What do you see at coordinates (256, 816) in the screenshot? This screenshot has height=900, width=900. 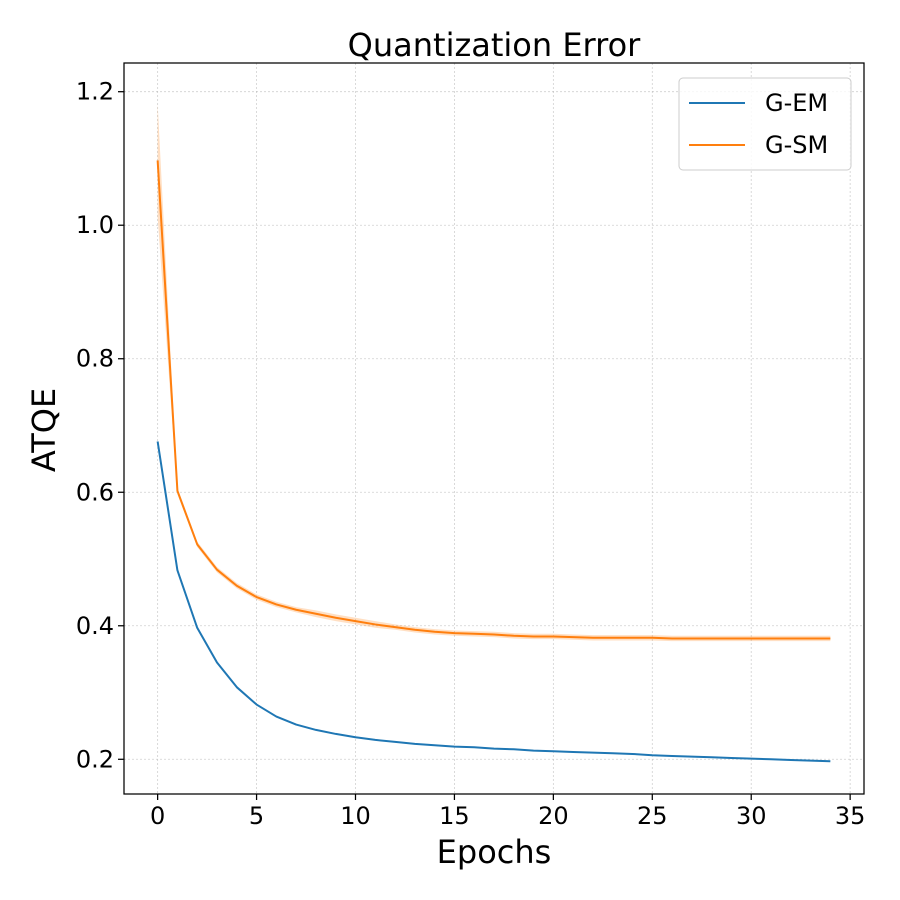 I see `x-tick-label: 5` at bounding box center [256, 816].